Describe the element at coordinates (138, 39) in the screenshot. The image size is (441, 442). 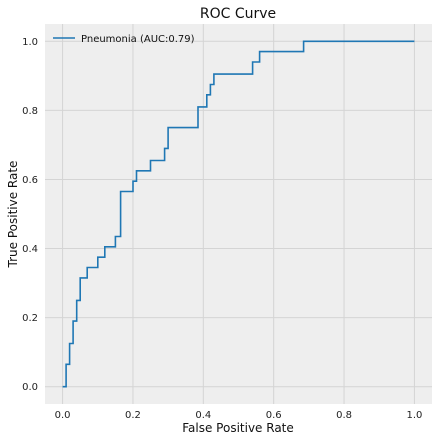
I see `legend-label: Pneumonia (AUC:0.79)` at that location.